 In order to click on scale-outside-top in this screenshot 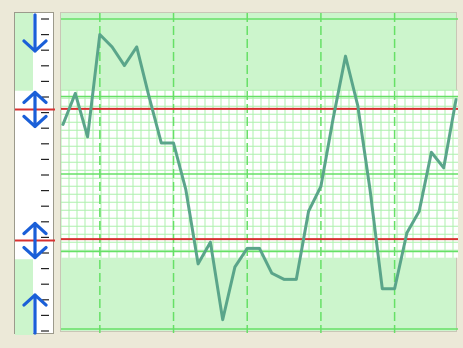, I will do `click(24, 52)`.